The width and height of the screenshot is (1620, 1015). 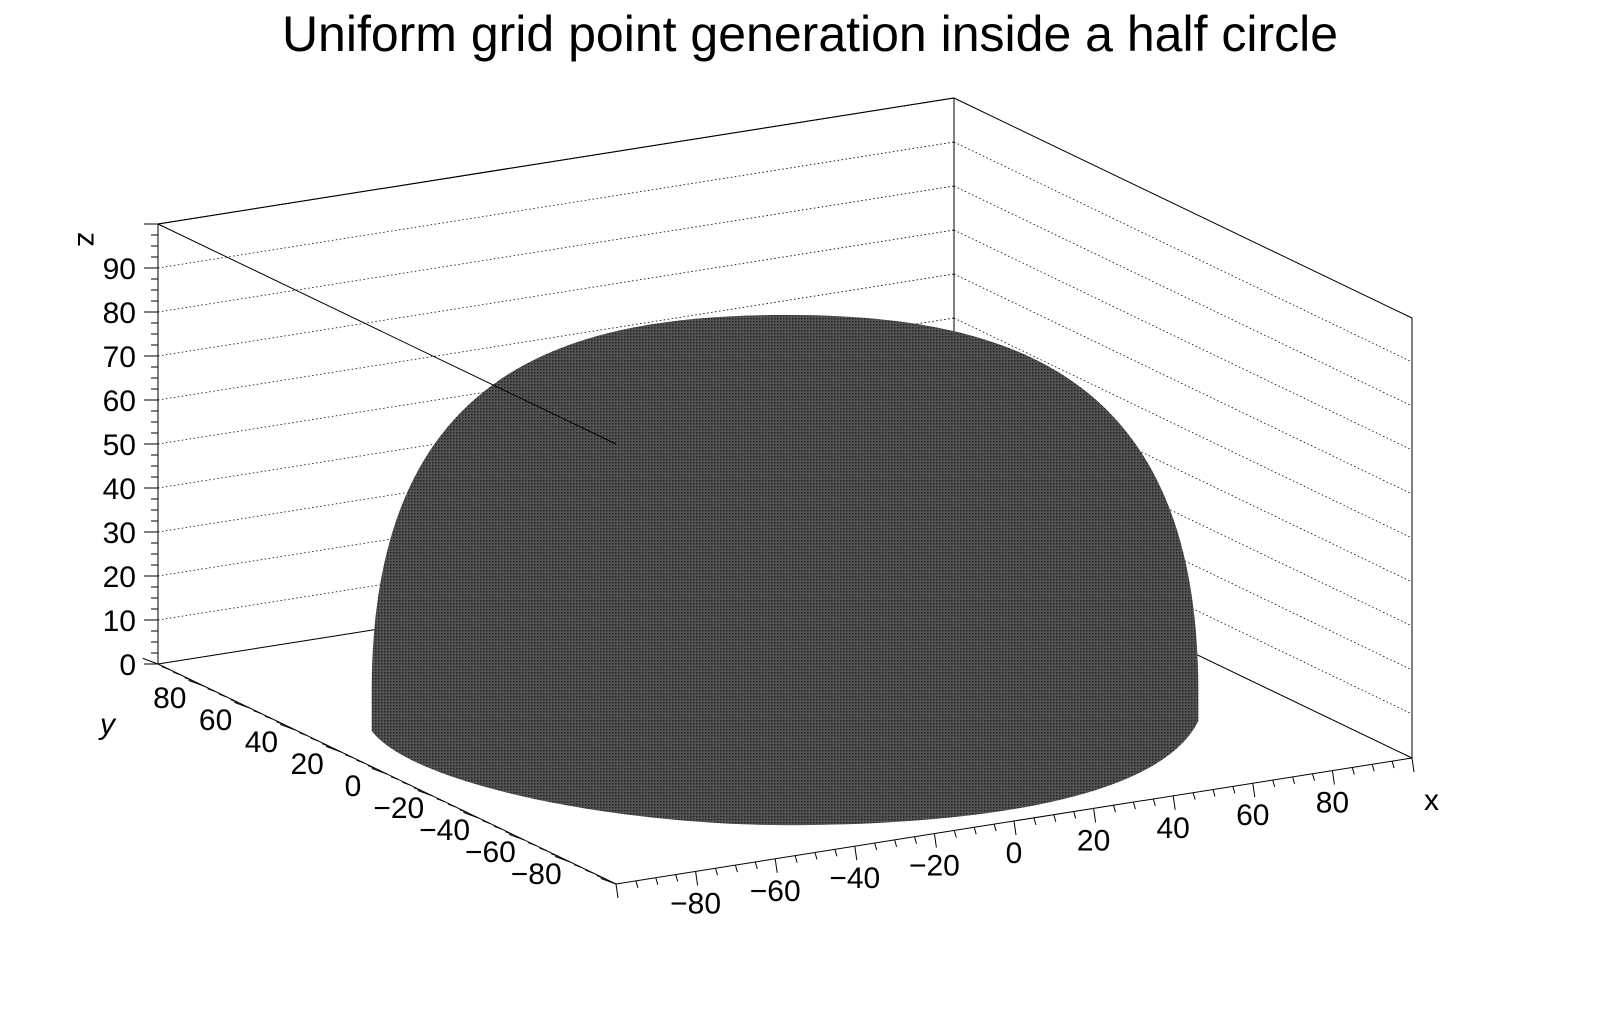 What do you see at coordinates (119, 621) in the screenshot?
I see `z-tick-label: 10` at bounding box center [119, 621].